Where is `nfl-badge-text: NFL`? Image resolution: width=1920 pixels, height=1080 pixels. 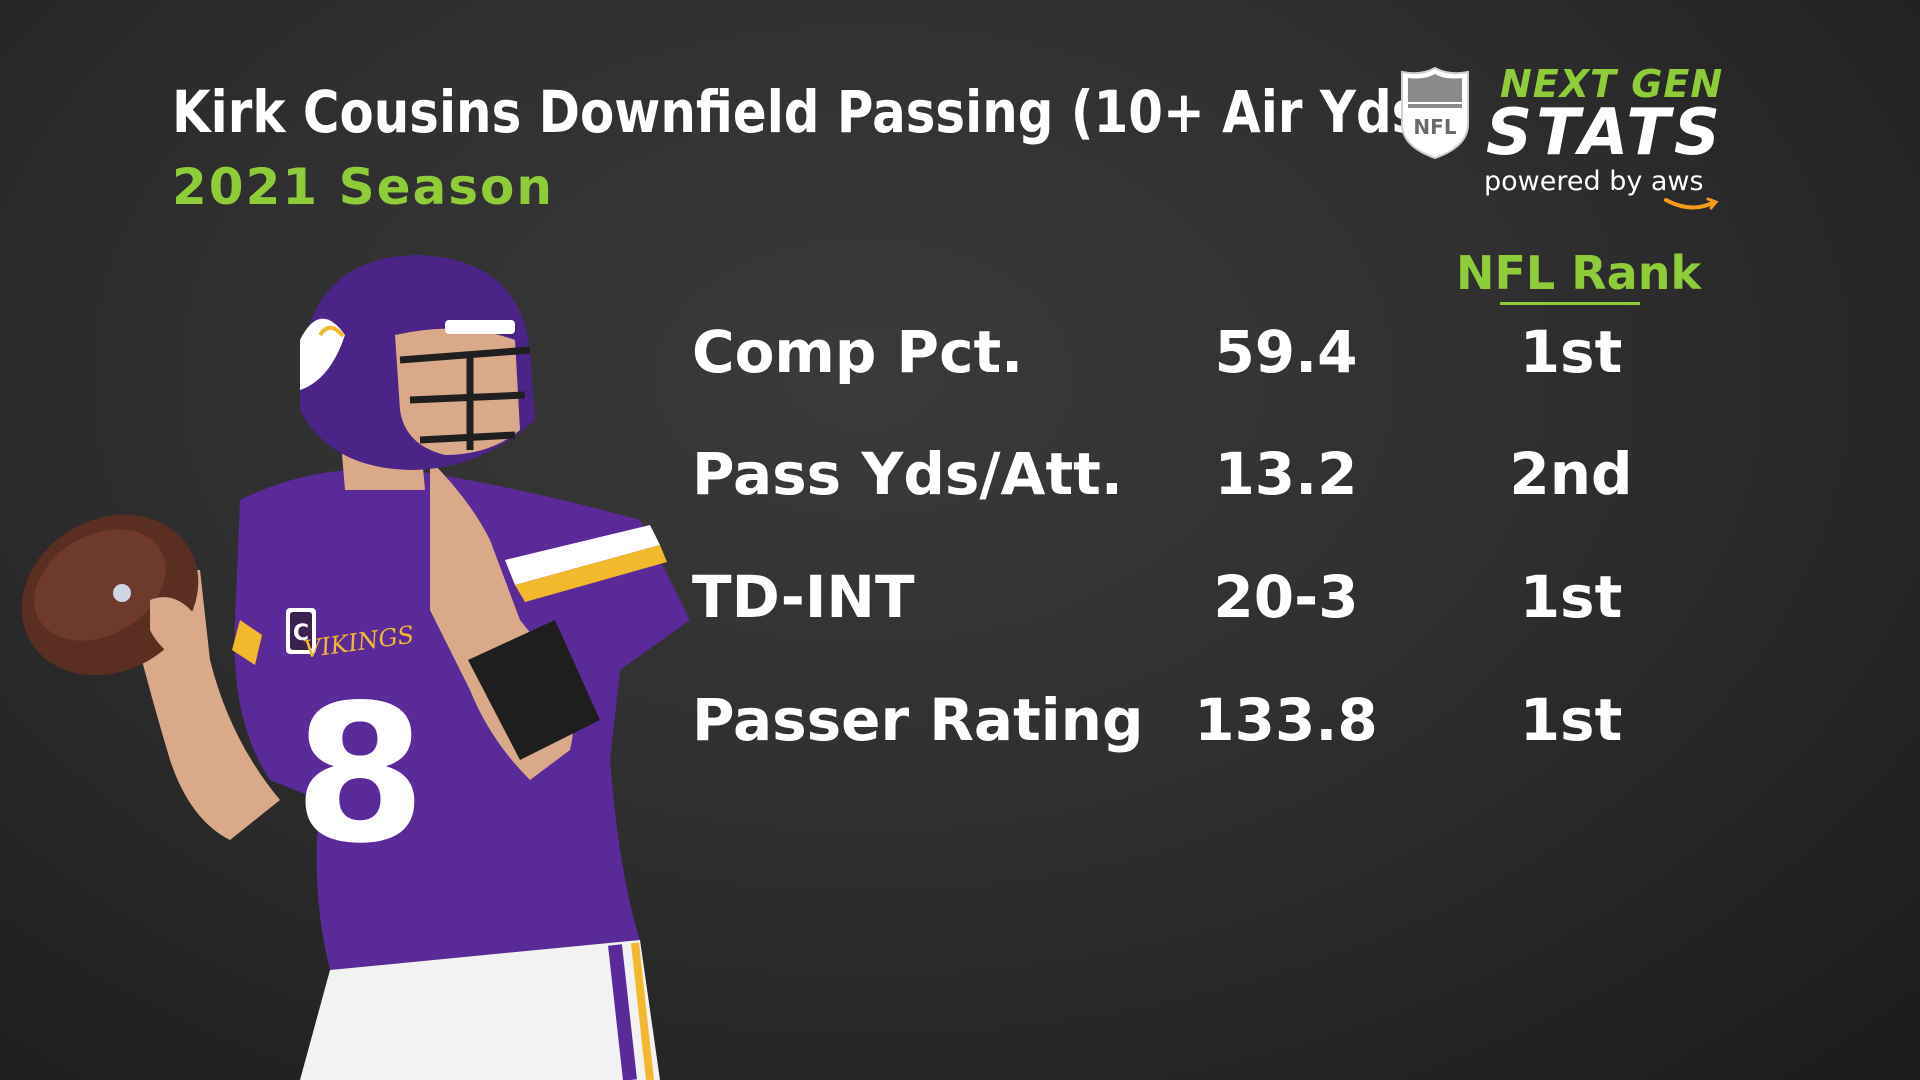 nfl-badge-text: NFL is located at coordinates (1434, 127).